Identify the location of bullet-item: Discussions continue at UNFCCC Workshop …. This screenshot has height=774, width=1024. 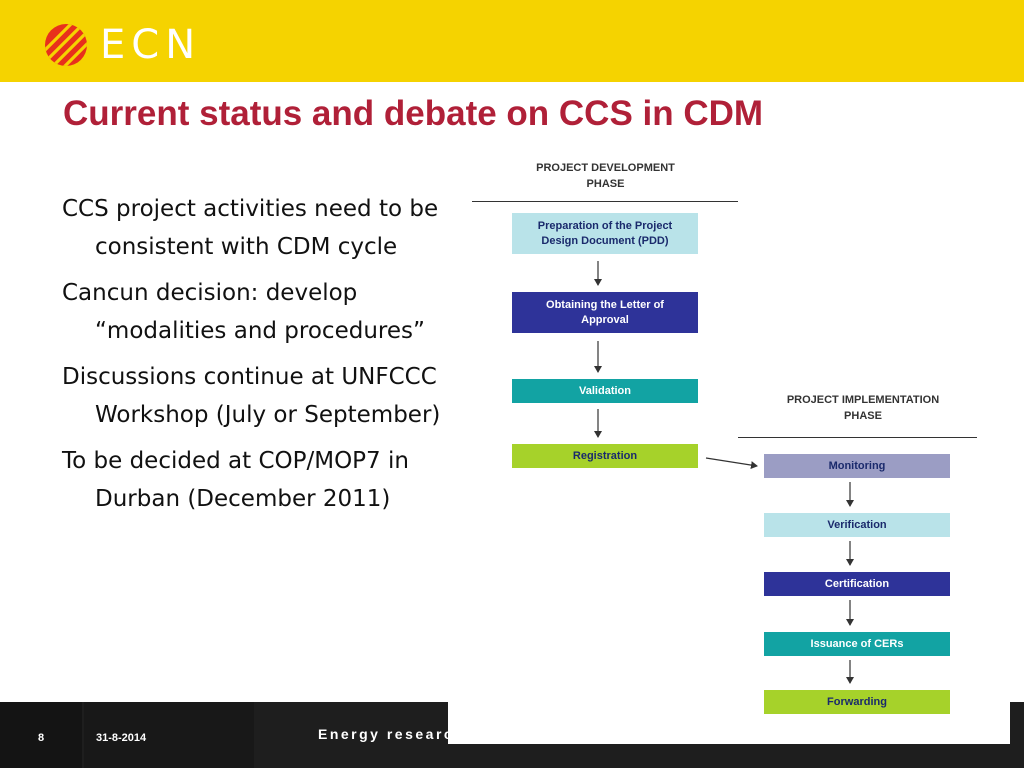
(251, 396).